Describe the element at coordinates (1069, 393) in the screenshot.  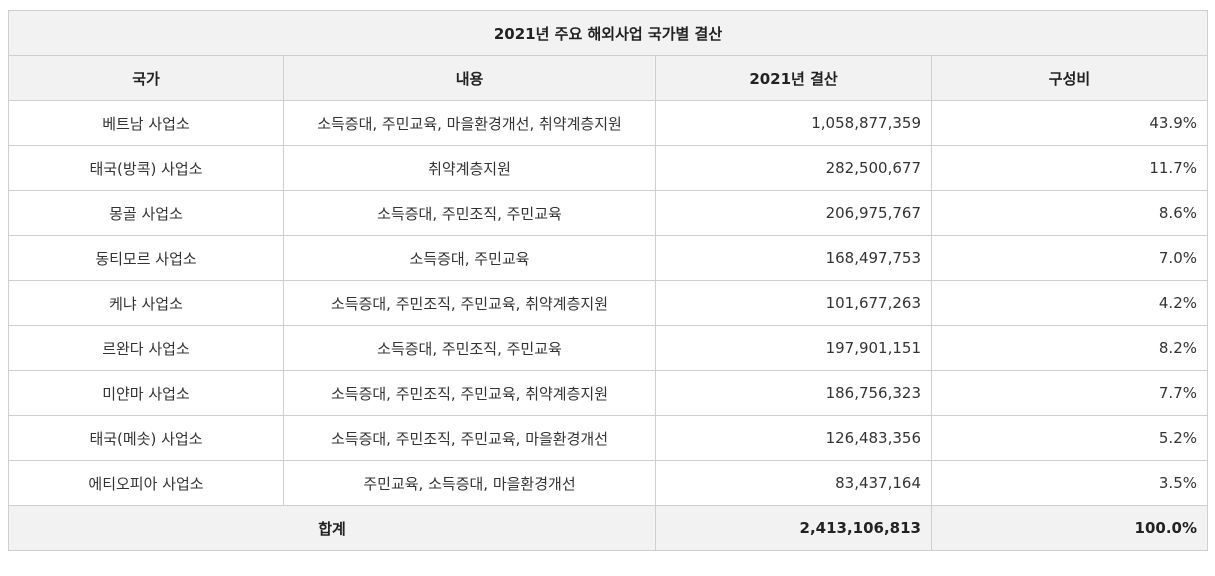
I see `ratio-cell: 7.7%` at that location.